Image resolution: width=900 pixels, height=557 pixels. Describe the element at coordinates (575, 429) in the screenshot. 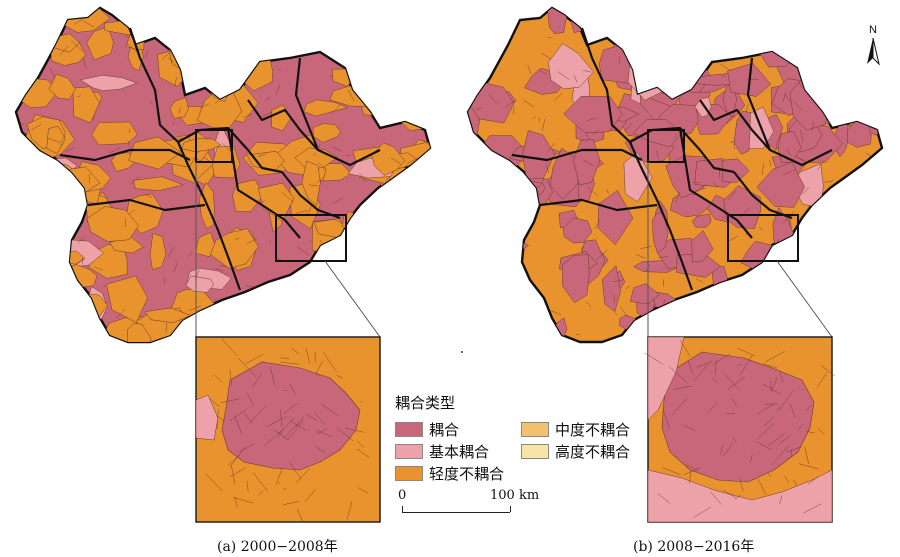

I see `legend-item-moderate-uncoupled: 中度不耦合` at that location.